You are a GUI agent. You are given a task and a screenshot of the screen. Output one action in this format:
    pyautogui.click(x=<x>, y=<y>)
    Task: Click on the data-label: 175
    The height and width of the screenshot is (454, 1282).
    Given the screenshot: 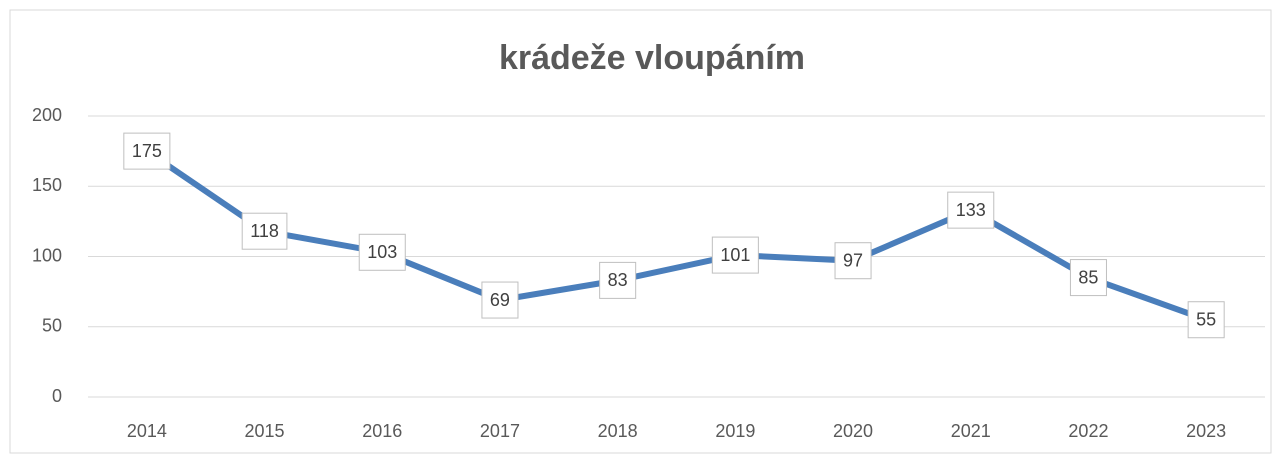 What is the action you would take?
    pyautogui.click(x=147, y=151)
    